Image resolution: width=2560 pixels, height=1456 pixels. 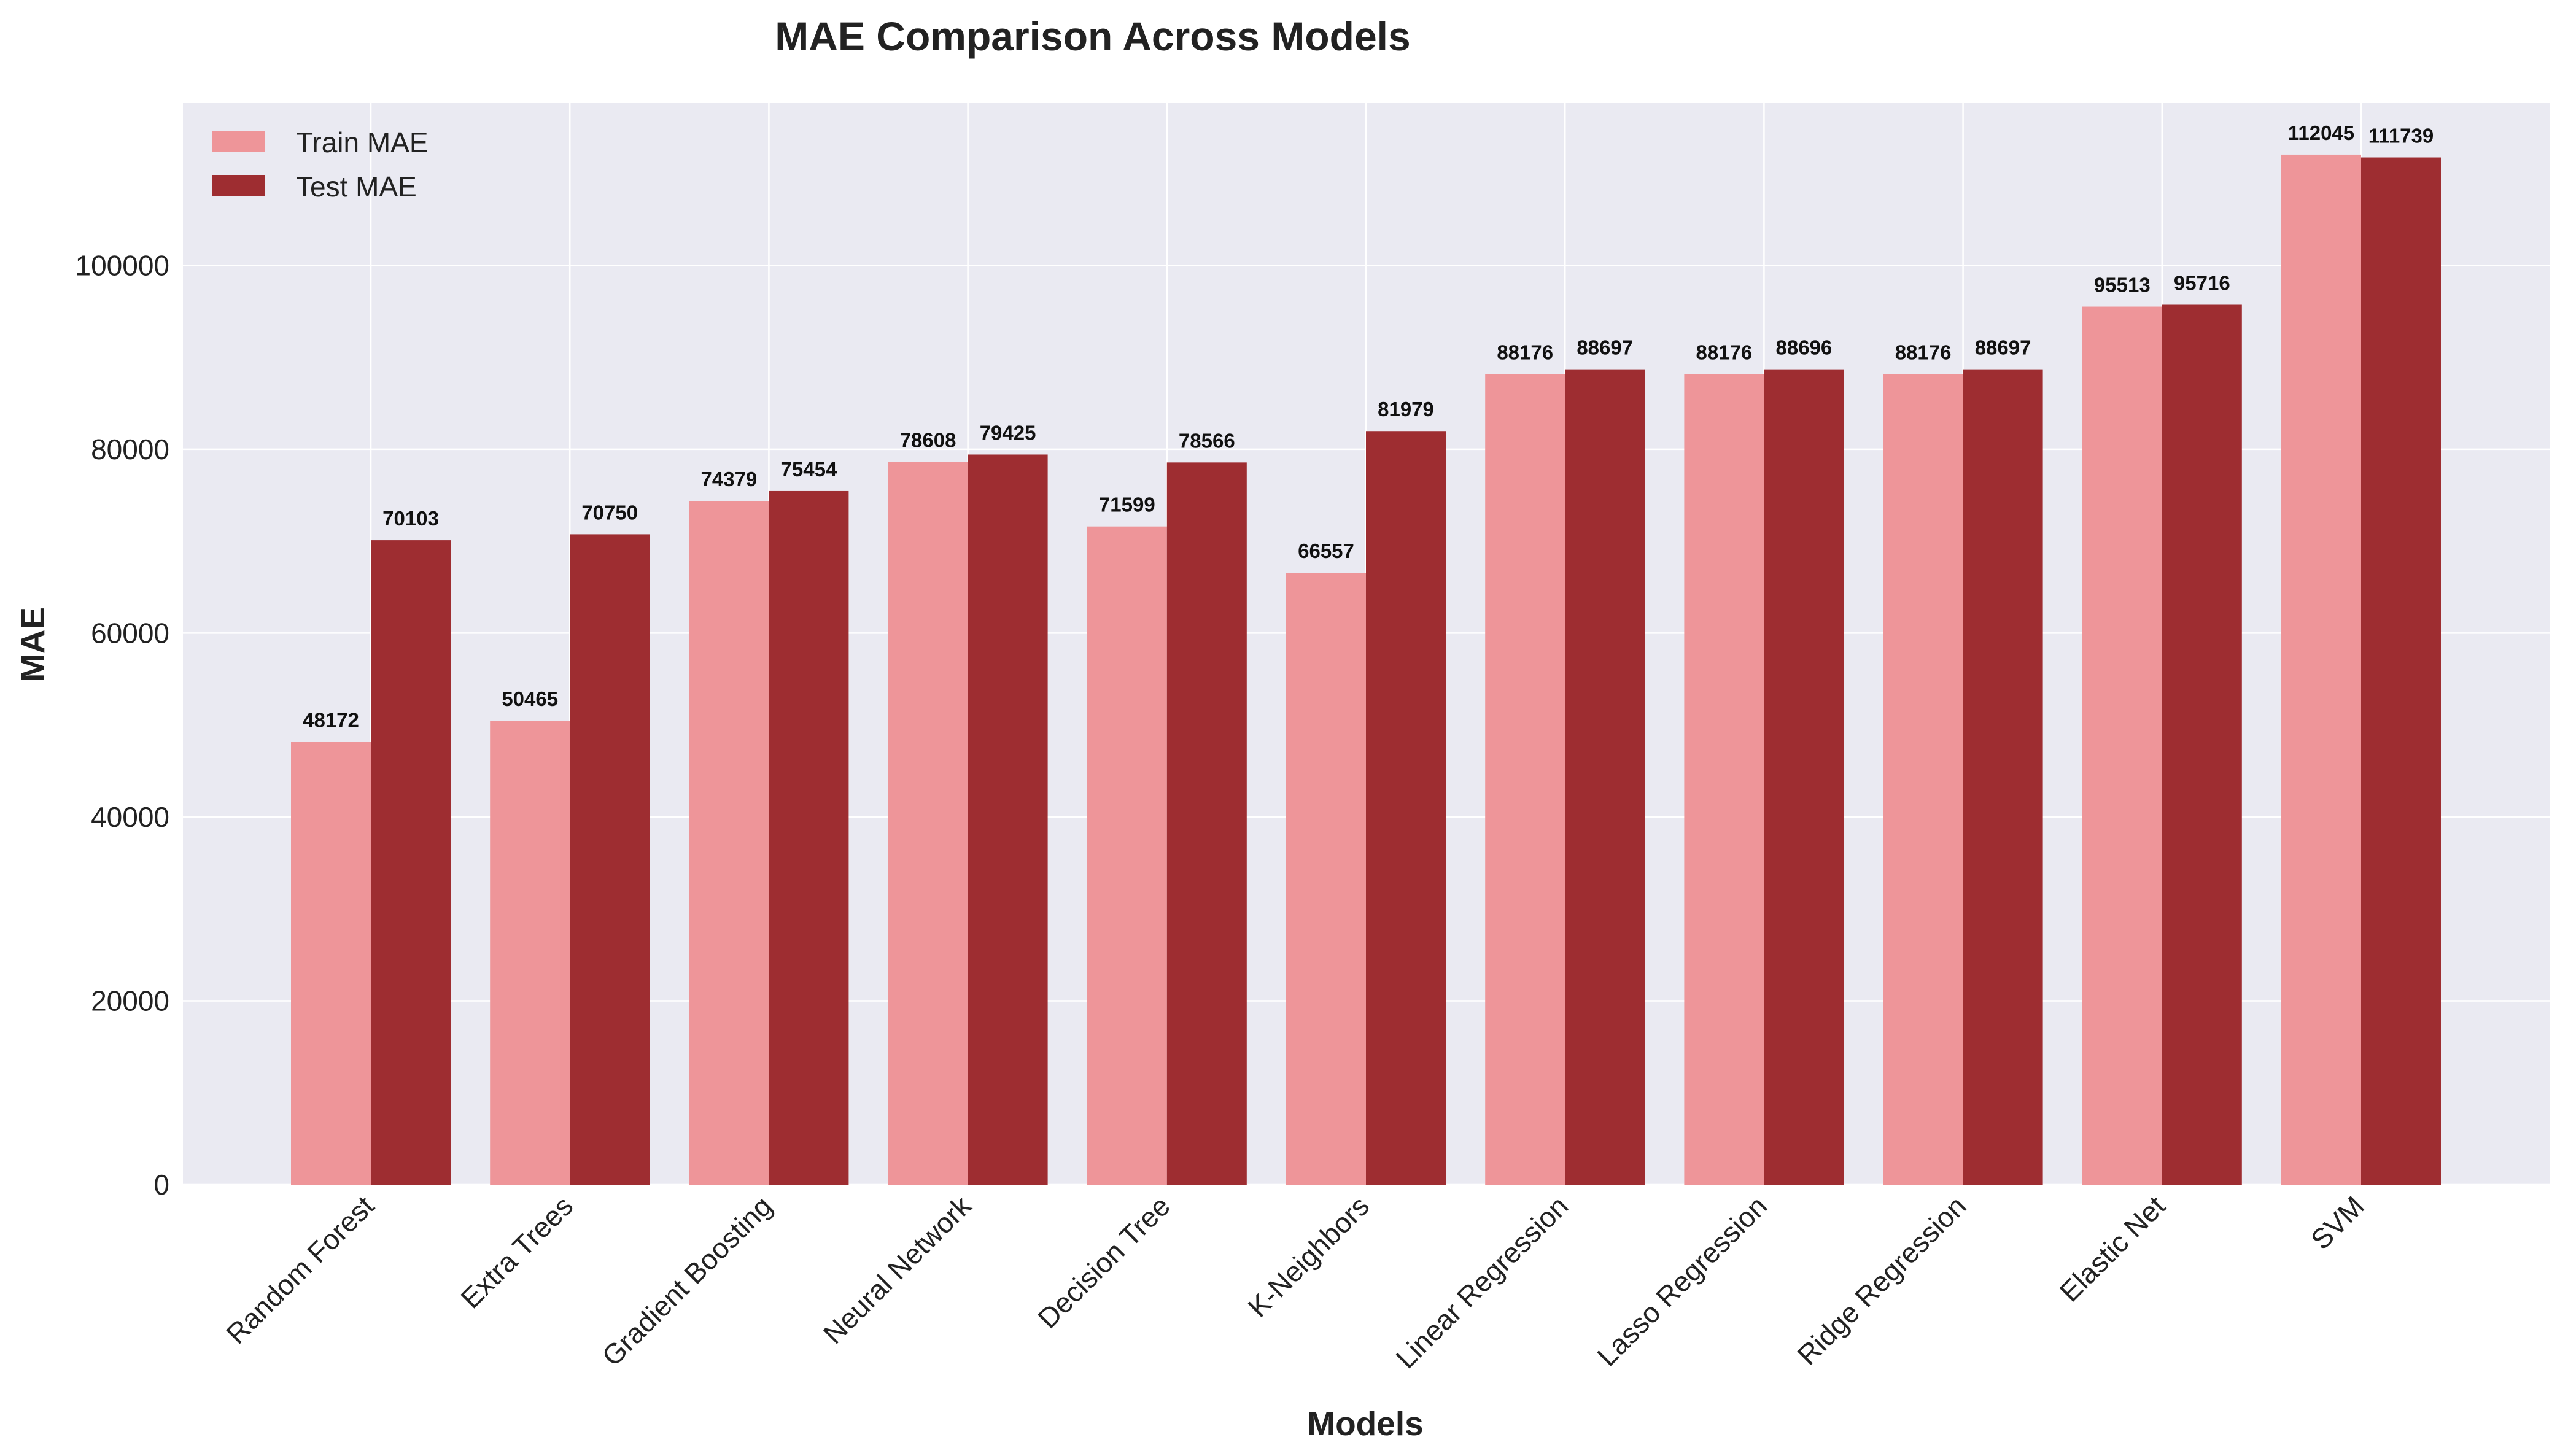 I want to click on y-tick-label: 0, so click(x=161, y=1185).